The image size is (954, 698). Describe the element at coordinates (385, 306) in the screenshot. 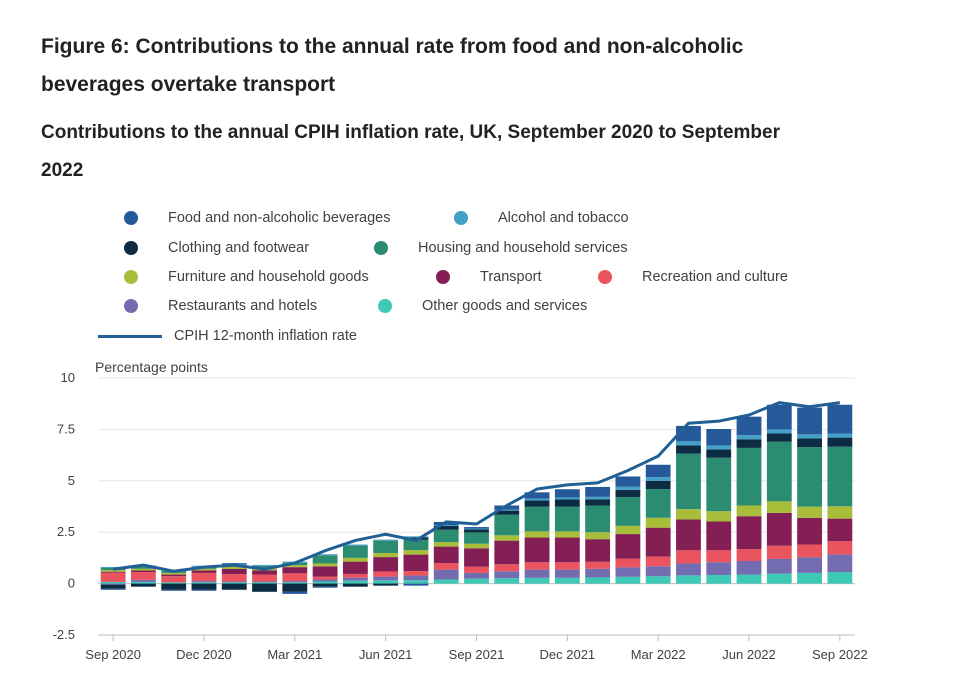

I see `legend-dot-other-icon` at that location.